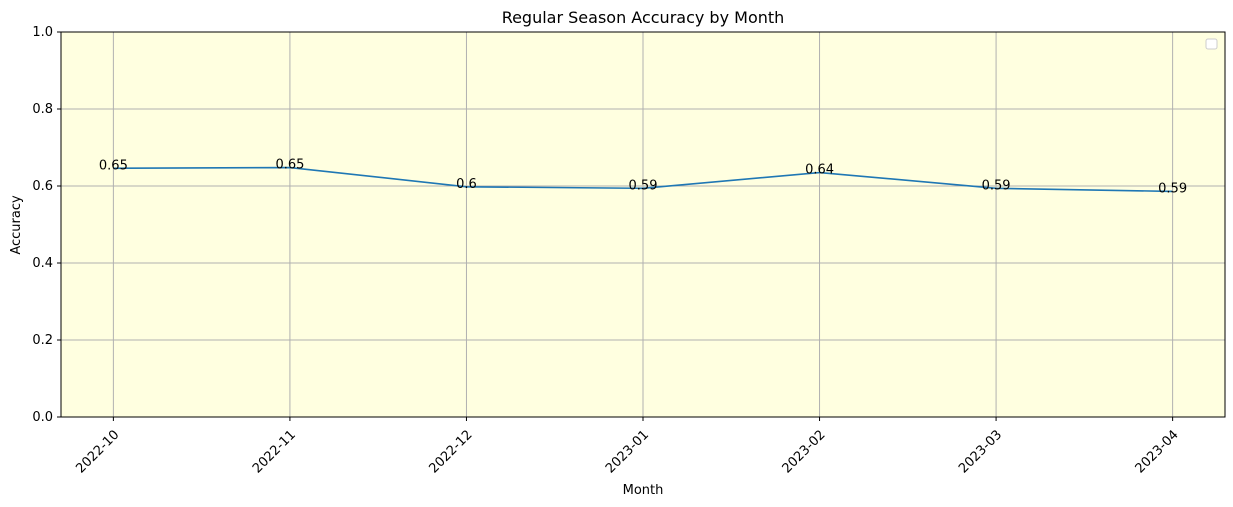  Describe the element at coordinates (627, 451) in the screenshot. I see `x-tick-label: 2023-01` at that location.